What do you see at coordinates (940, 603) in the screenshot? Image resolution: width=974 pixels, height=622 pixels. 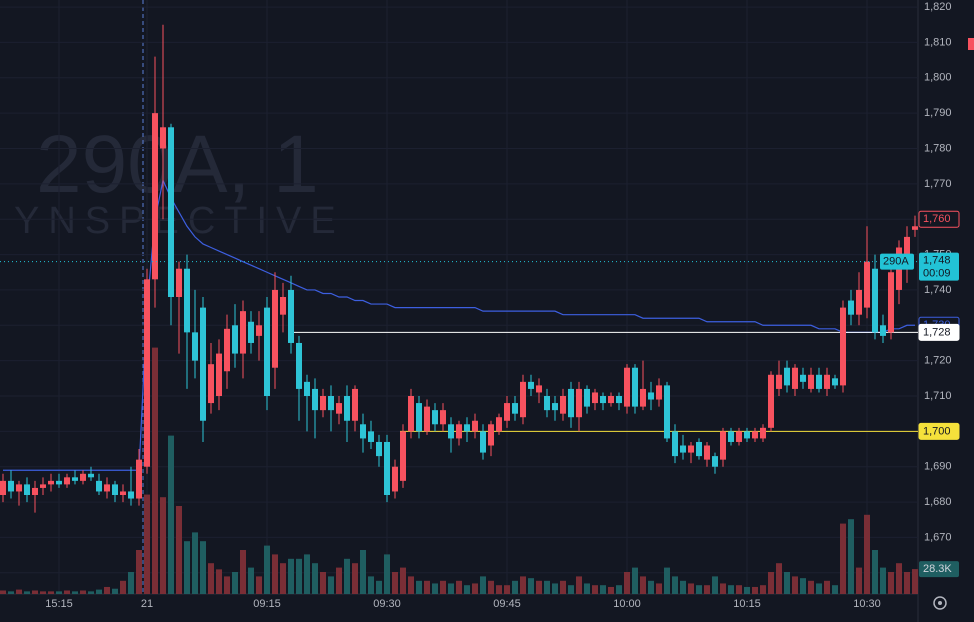 I see `settings-button` at bounding box center [940, 603].